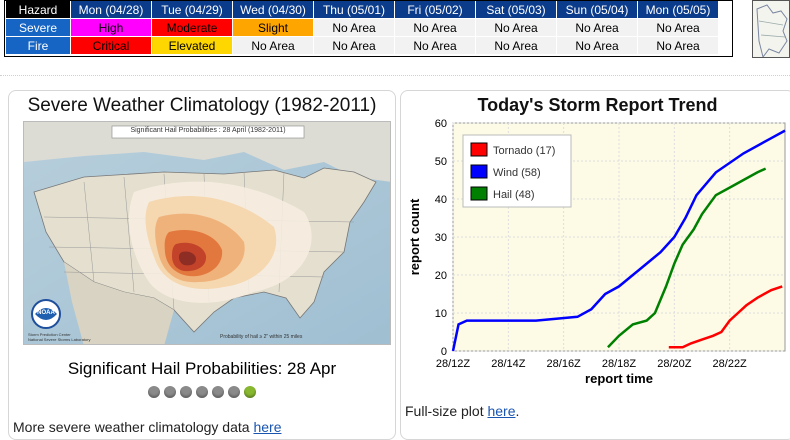  I want to click on y-tick-label: 0, so click(444, 352).